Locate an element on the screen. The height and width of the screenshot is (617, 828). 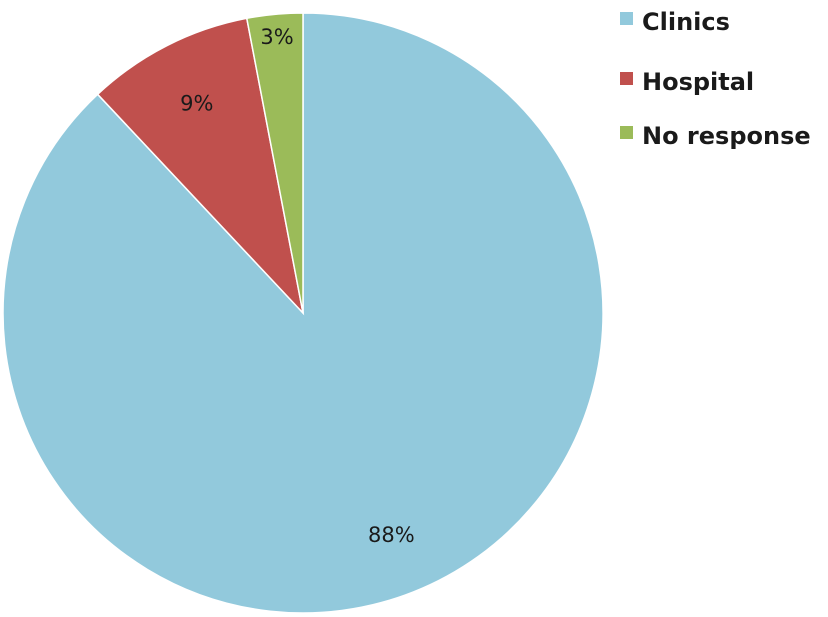
legend-label-hospital: Hospital is located at coordinates (698, 82).